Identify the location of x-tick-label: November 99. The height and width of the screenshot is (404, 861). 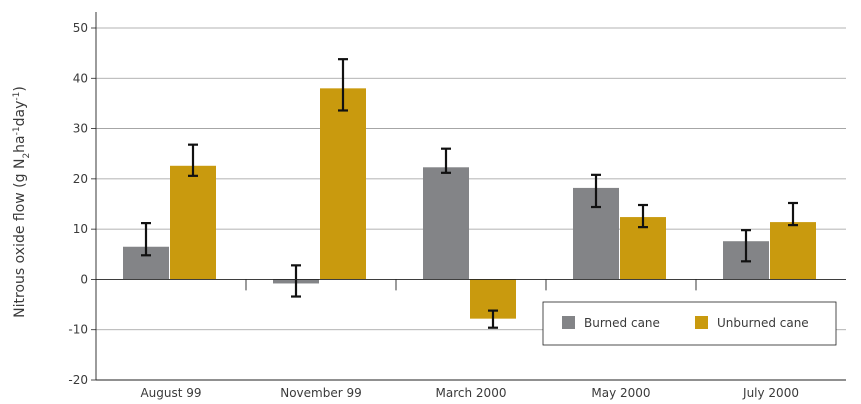
(321, 393).